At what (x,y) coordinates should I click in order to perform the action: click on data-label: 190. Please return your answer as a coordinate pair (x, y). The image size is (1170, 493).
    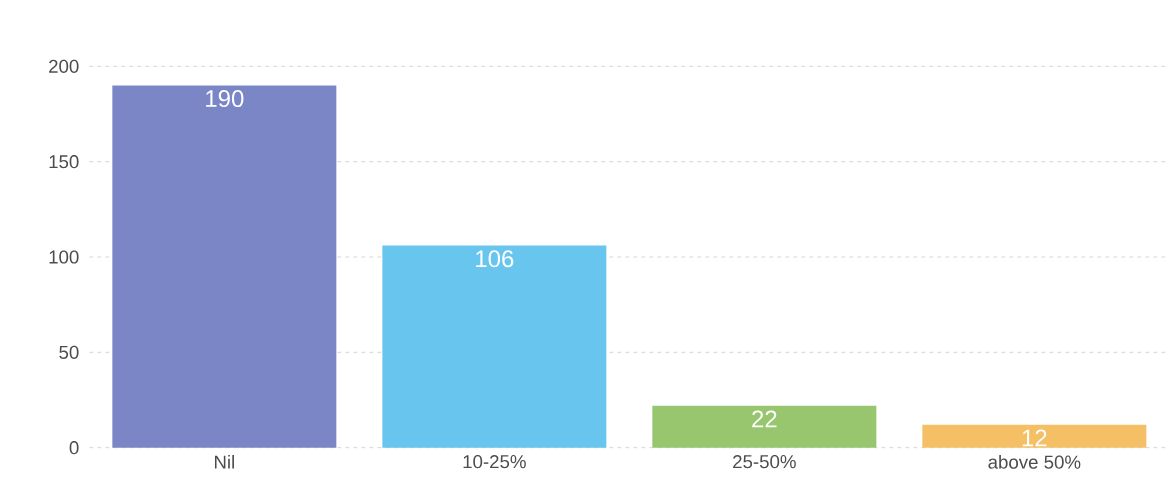
    Looking at the image, I should click on (225, 99).